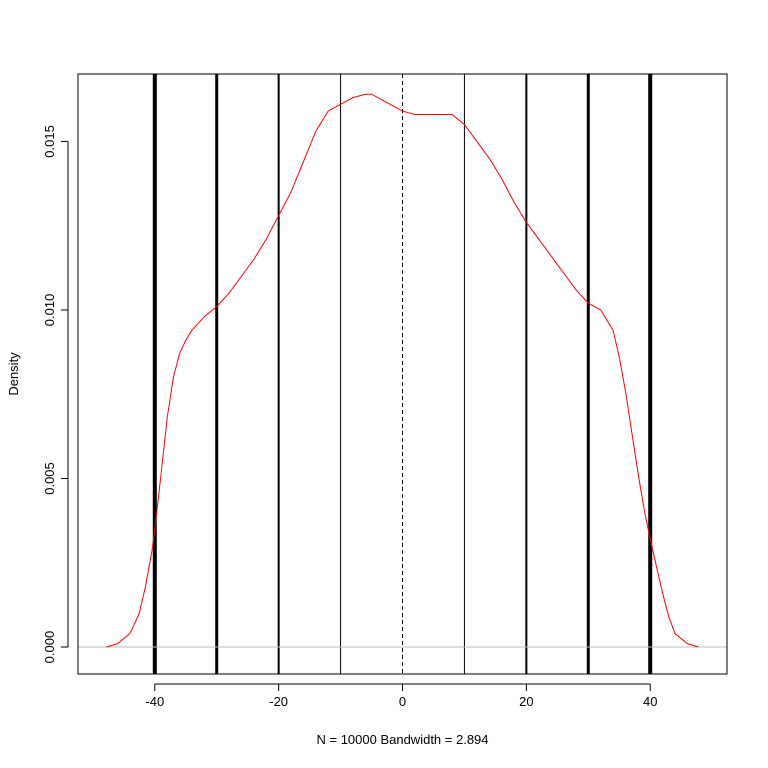  What do you see at coordinates (526, 701) in the screenshot?
I see `x-tick-label: 20` at bounding box center [526, 701].